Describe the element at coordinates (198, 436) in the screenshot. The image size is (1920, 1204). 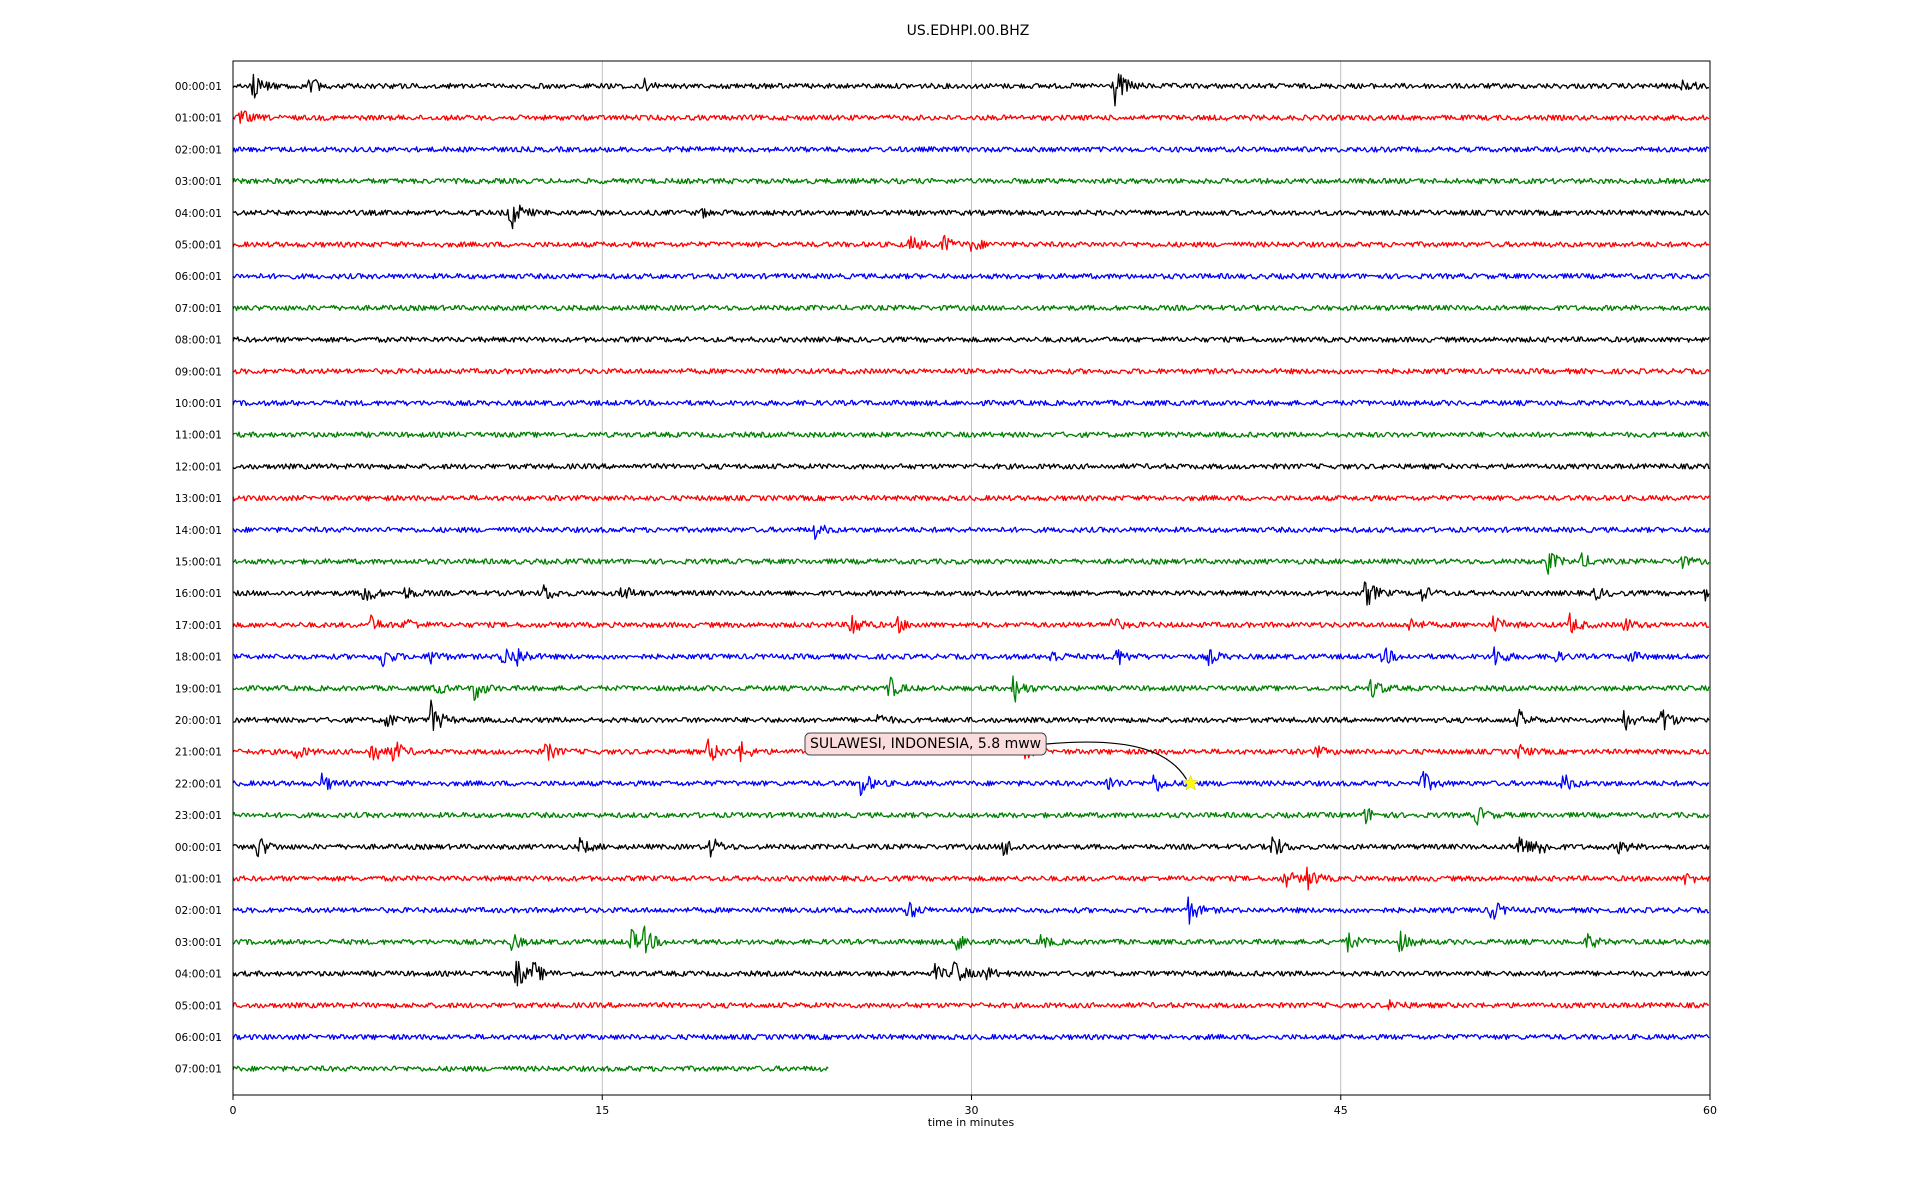
I see `row-time-label: 11:00:01` at that location.